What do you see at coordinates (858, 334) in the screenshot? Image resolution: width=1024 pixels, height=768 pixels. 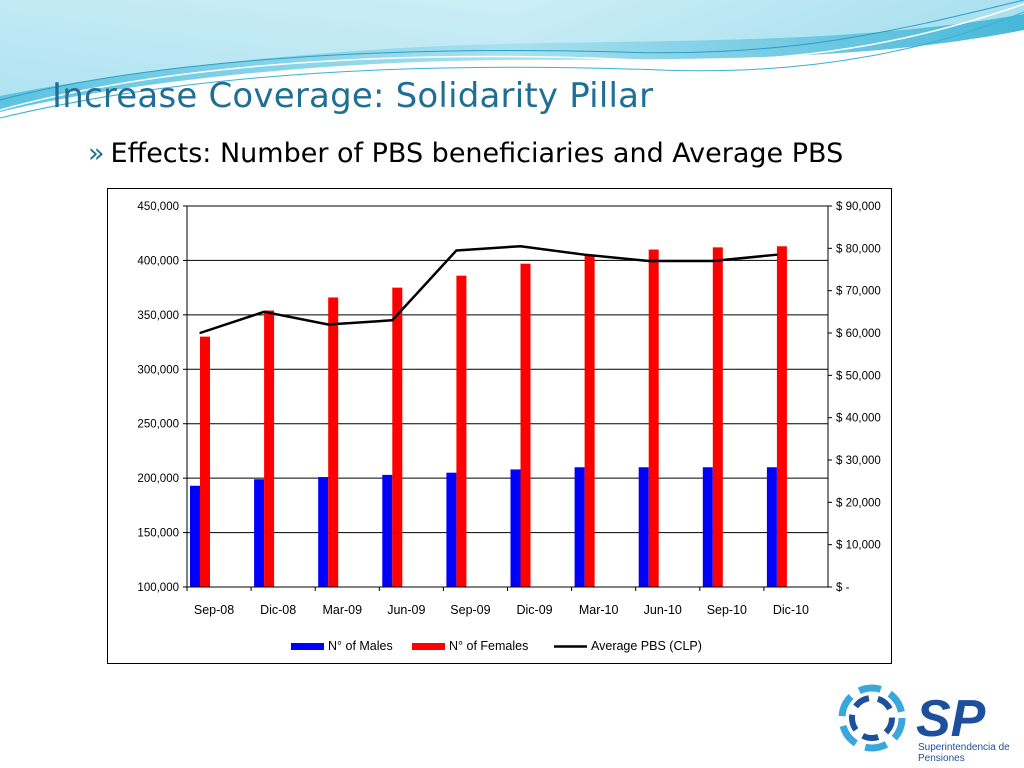 I see `y-right-tick-label: $ 60,000` at bounding box center [858, 334].